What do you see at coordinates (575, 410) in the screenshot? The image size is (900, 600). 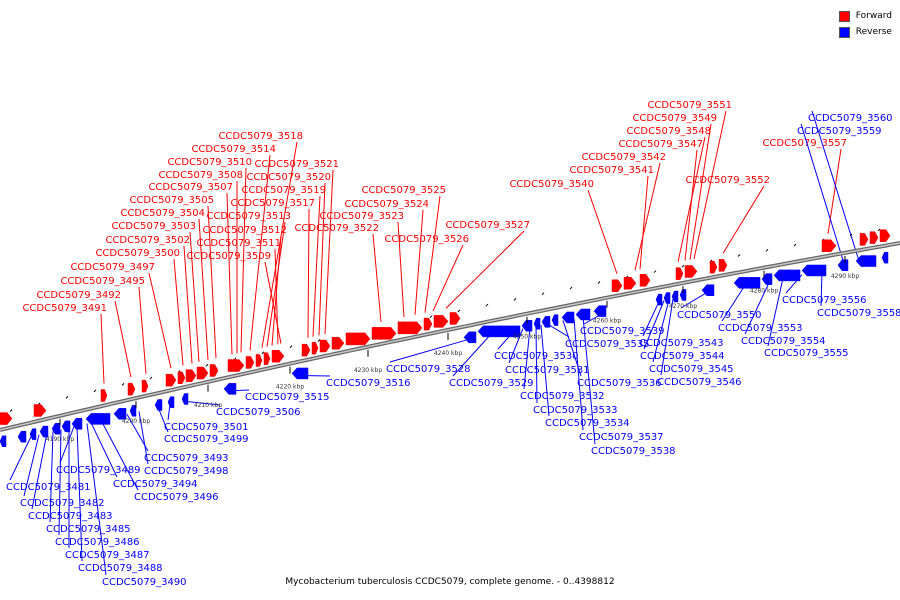 I see `gene-label: CCDC5079_3533` at bounding box center [575, 410].